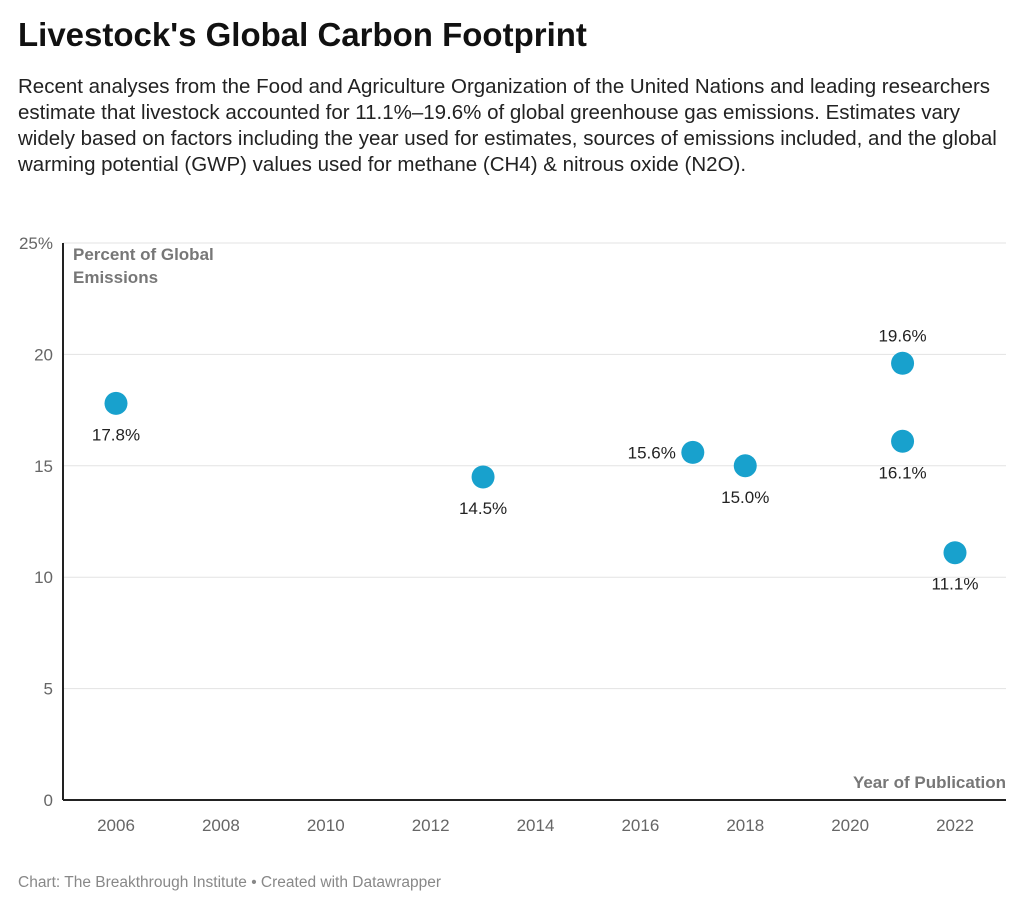  I want to click on x-tick-label: 2018, so click(745, 825).